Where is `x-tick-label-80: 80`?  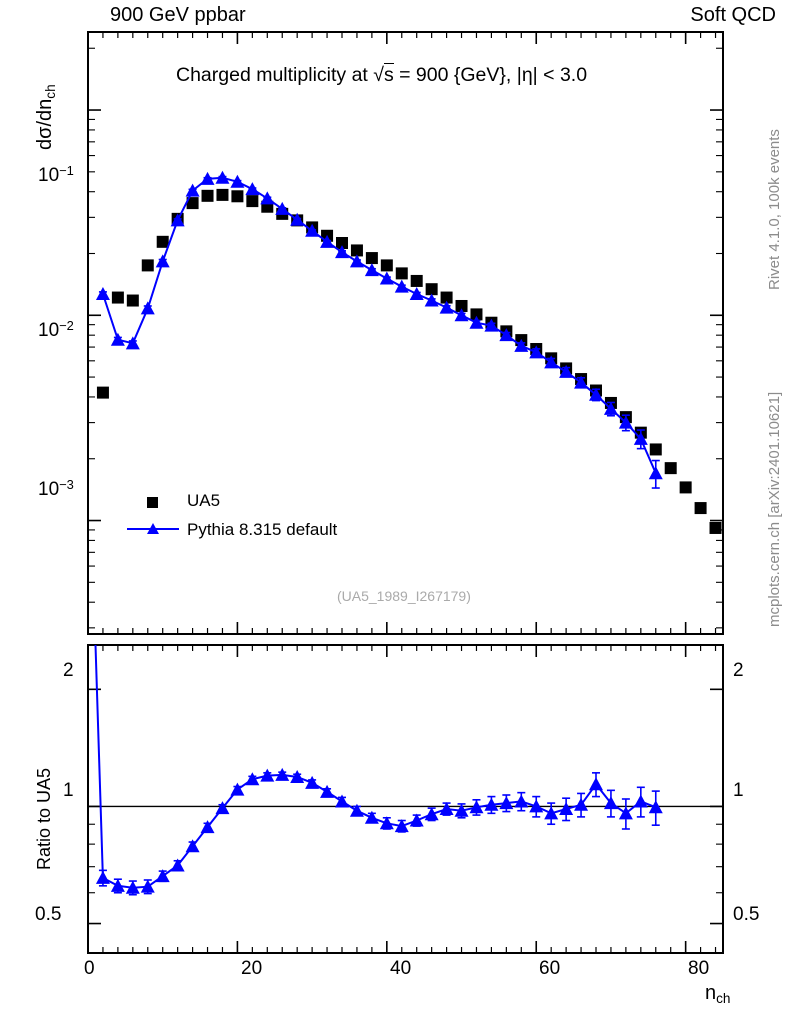 x-tick-label-80: 80 is located at coordinates (699, 968).